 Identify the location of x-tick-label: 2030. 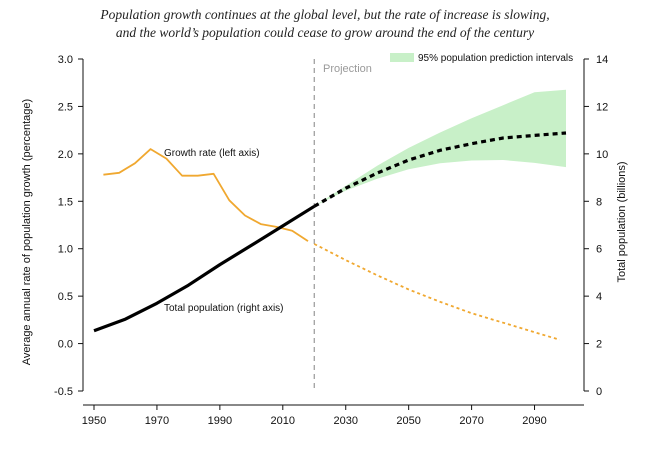
(345, 421).